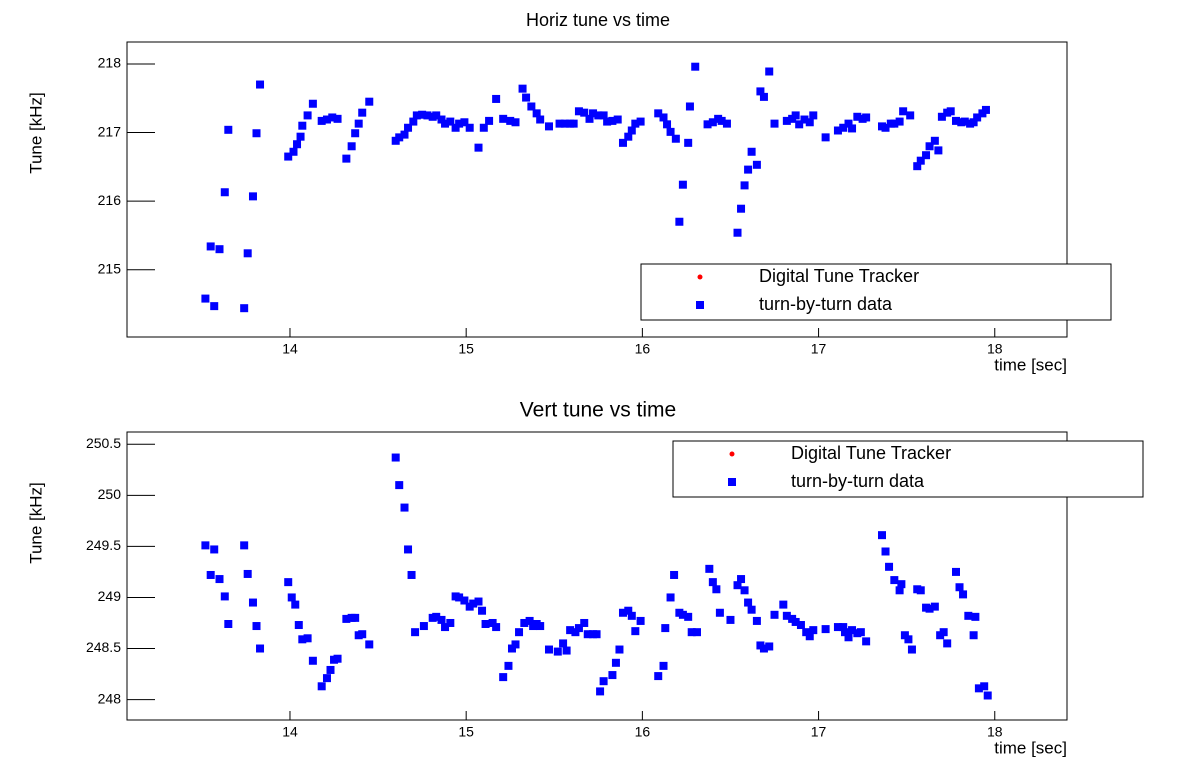 The height and width of the screenshot is (776, 1198). What do you see at coordinates (995, 349) in the screenshot?
I see `x-tick-label: 18` at bounding box center [995, 349].